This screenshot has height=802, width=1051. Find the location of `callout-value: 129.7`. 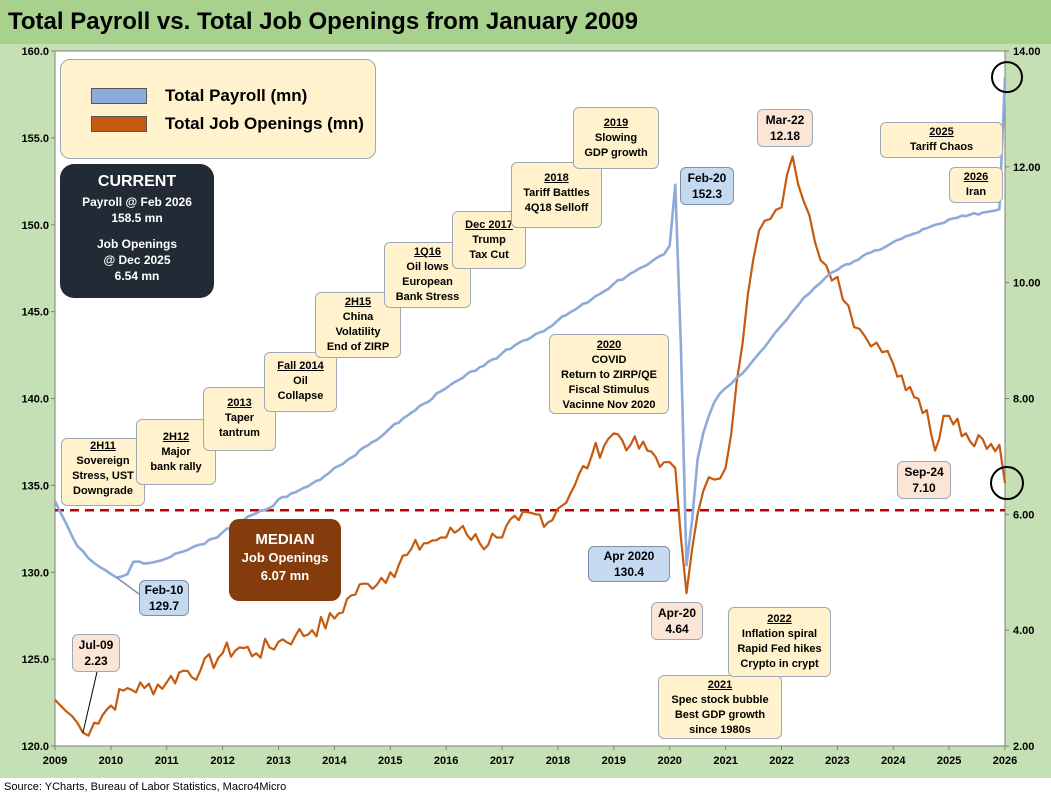

callout-value: 129.7 is located at coordinates (164, 606).